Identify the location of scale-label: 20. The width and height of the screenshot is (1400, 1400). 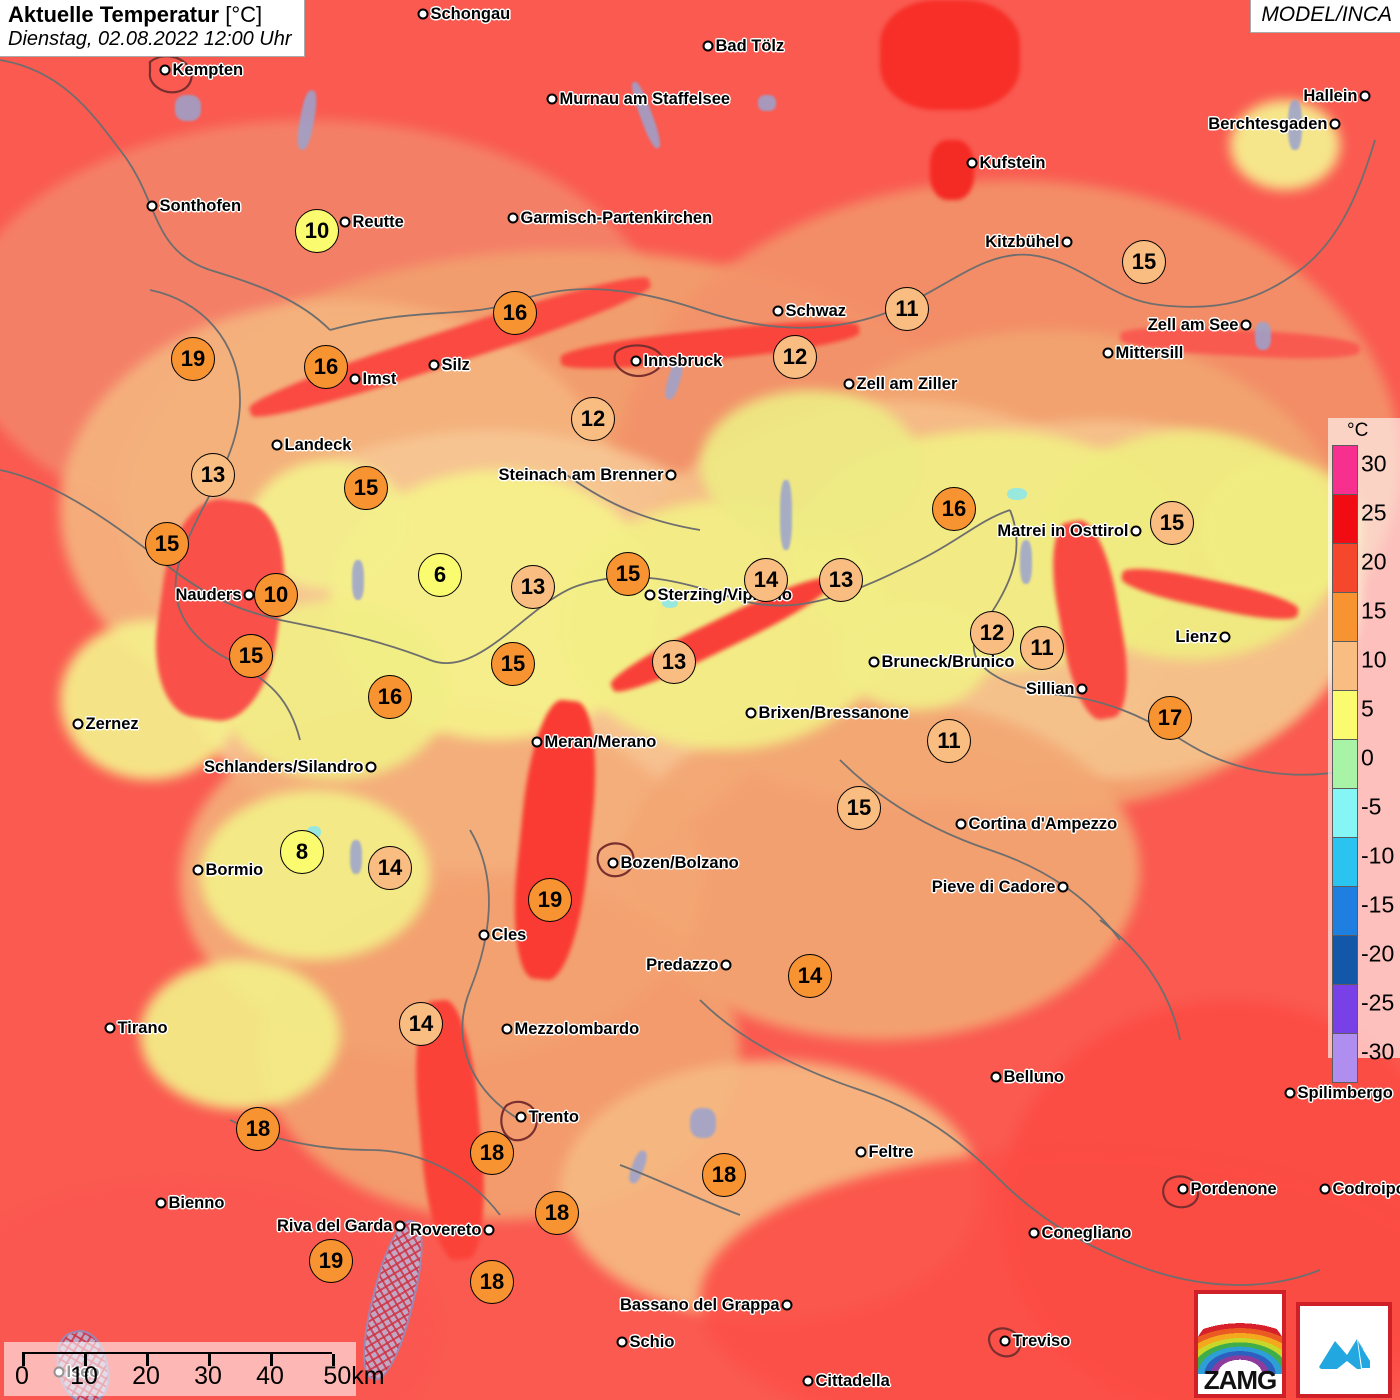
(146, 1376).